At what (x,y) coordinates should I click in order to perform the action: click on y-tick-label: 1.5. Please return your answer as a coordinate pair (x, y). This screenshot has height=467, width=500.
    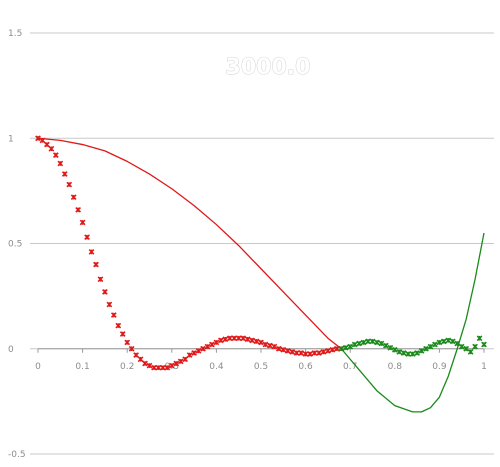
    Looking at the image, I should click on (15, 34).